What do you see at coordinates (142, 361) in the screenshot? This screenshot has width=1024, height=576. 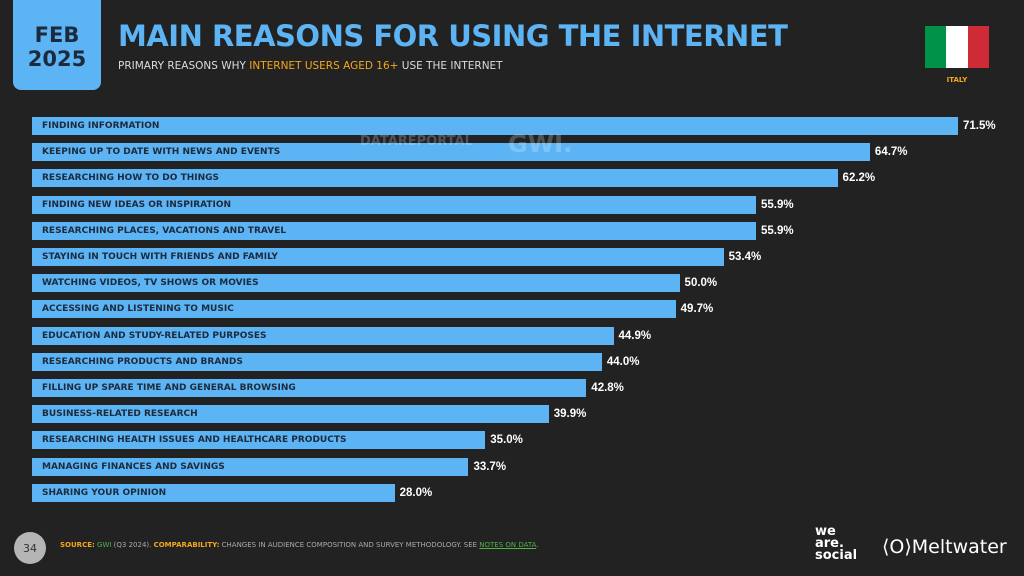 I see `bar-label: RESEARCHING PRODUCTS AND BRANDS` at bounding box center [142, 361].